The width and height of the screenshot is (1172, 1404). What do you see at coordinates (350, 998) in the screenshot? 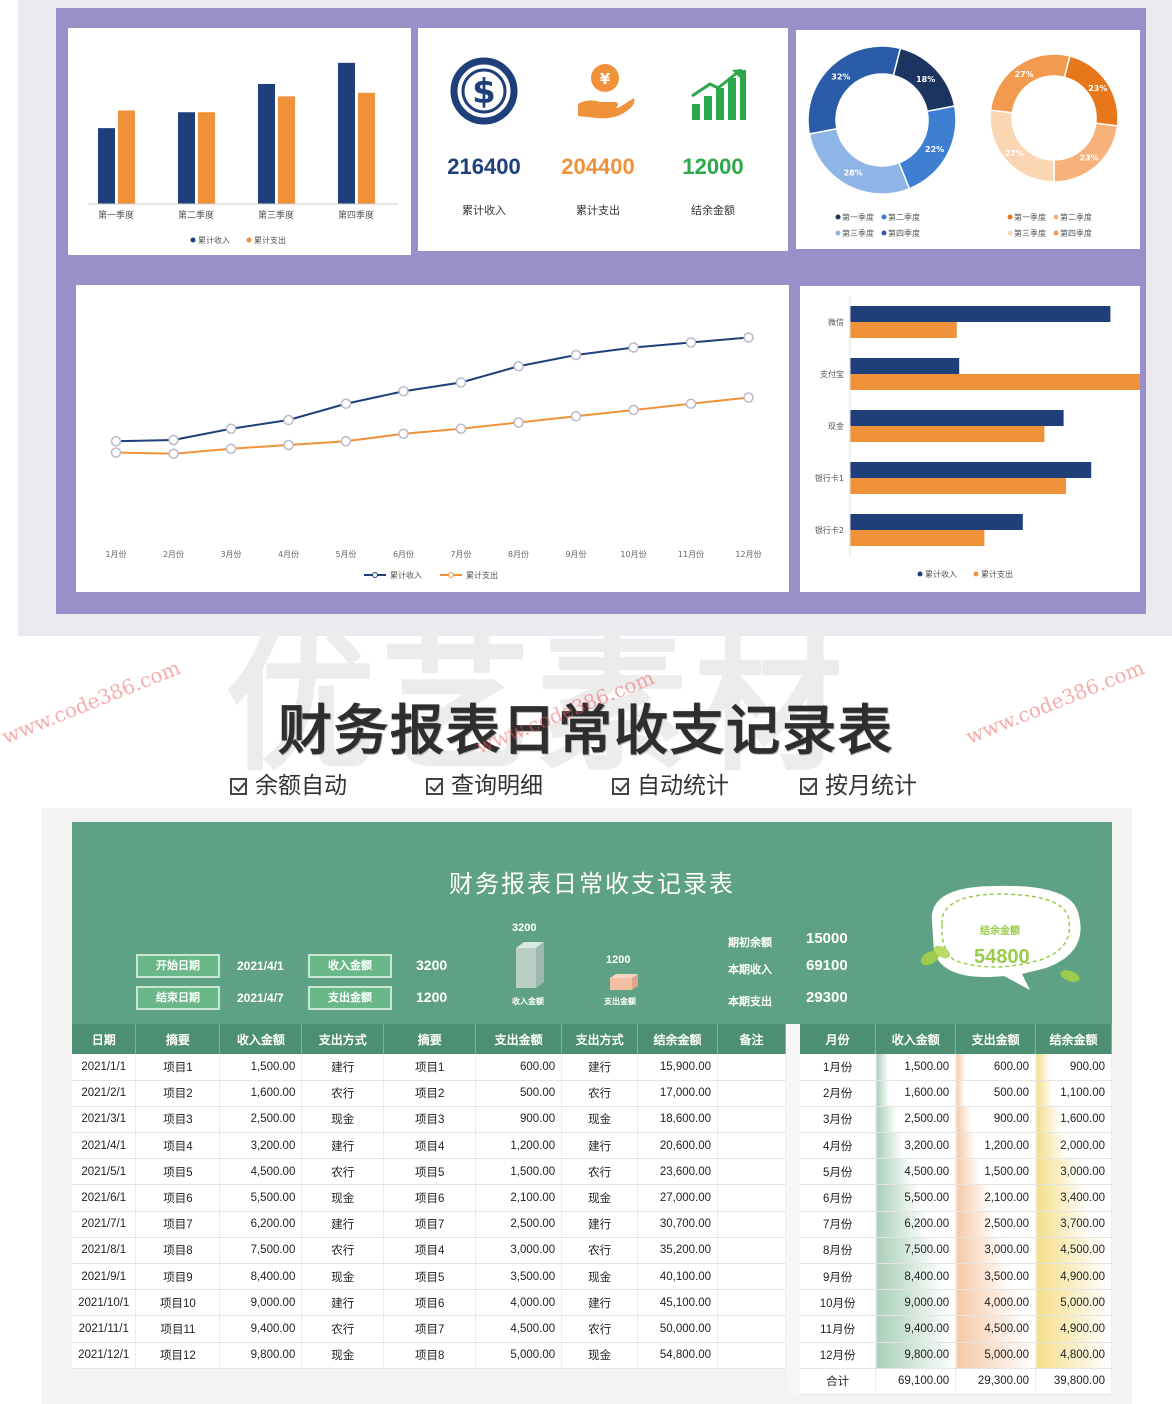
I see `expense-amount-button: 支出金额` at bounding box center [350, 998].